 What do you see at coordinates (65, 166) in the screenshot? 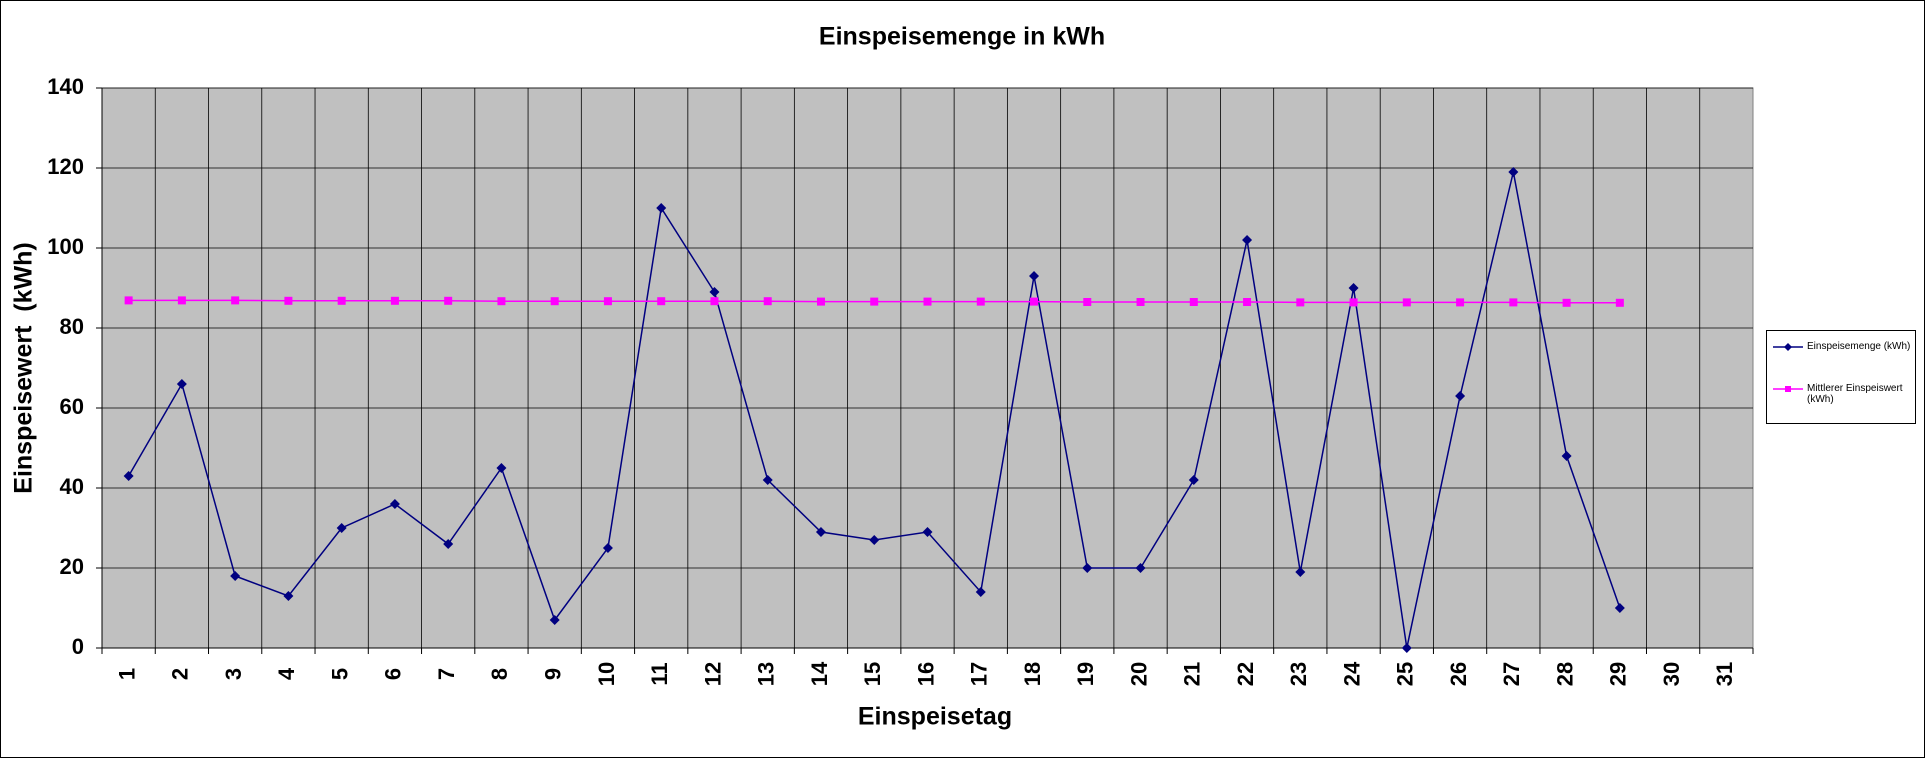
I see `y-tick-label: 120` at bounding box center [65, 166].